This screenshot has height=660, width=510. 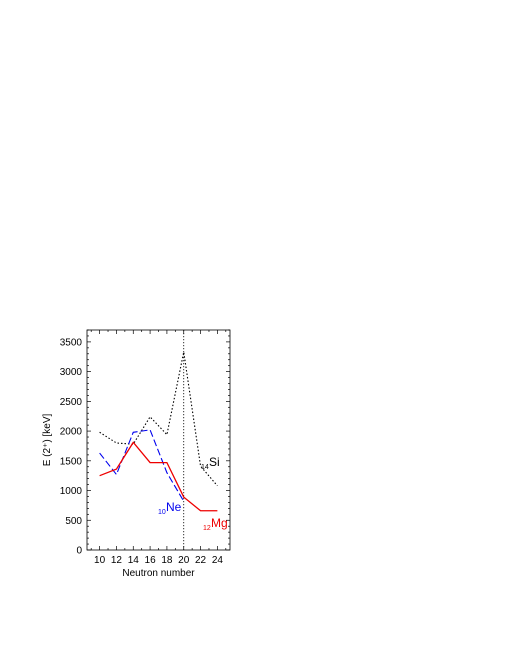 I want to click on series-labels: 14 Si 10 Ne 12 Mg, so click(x=193, y=493).